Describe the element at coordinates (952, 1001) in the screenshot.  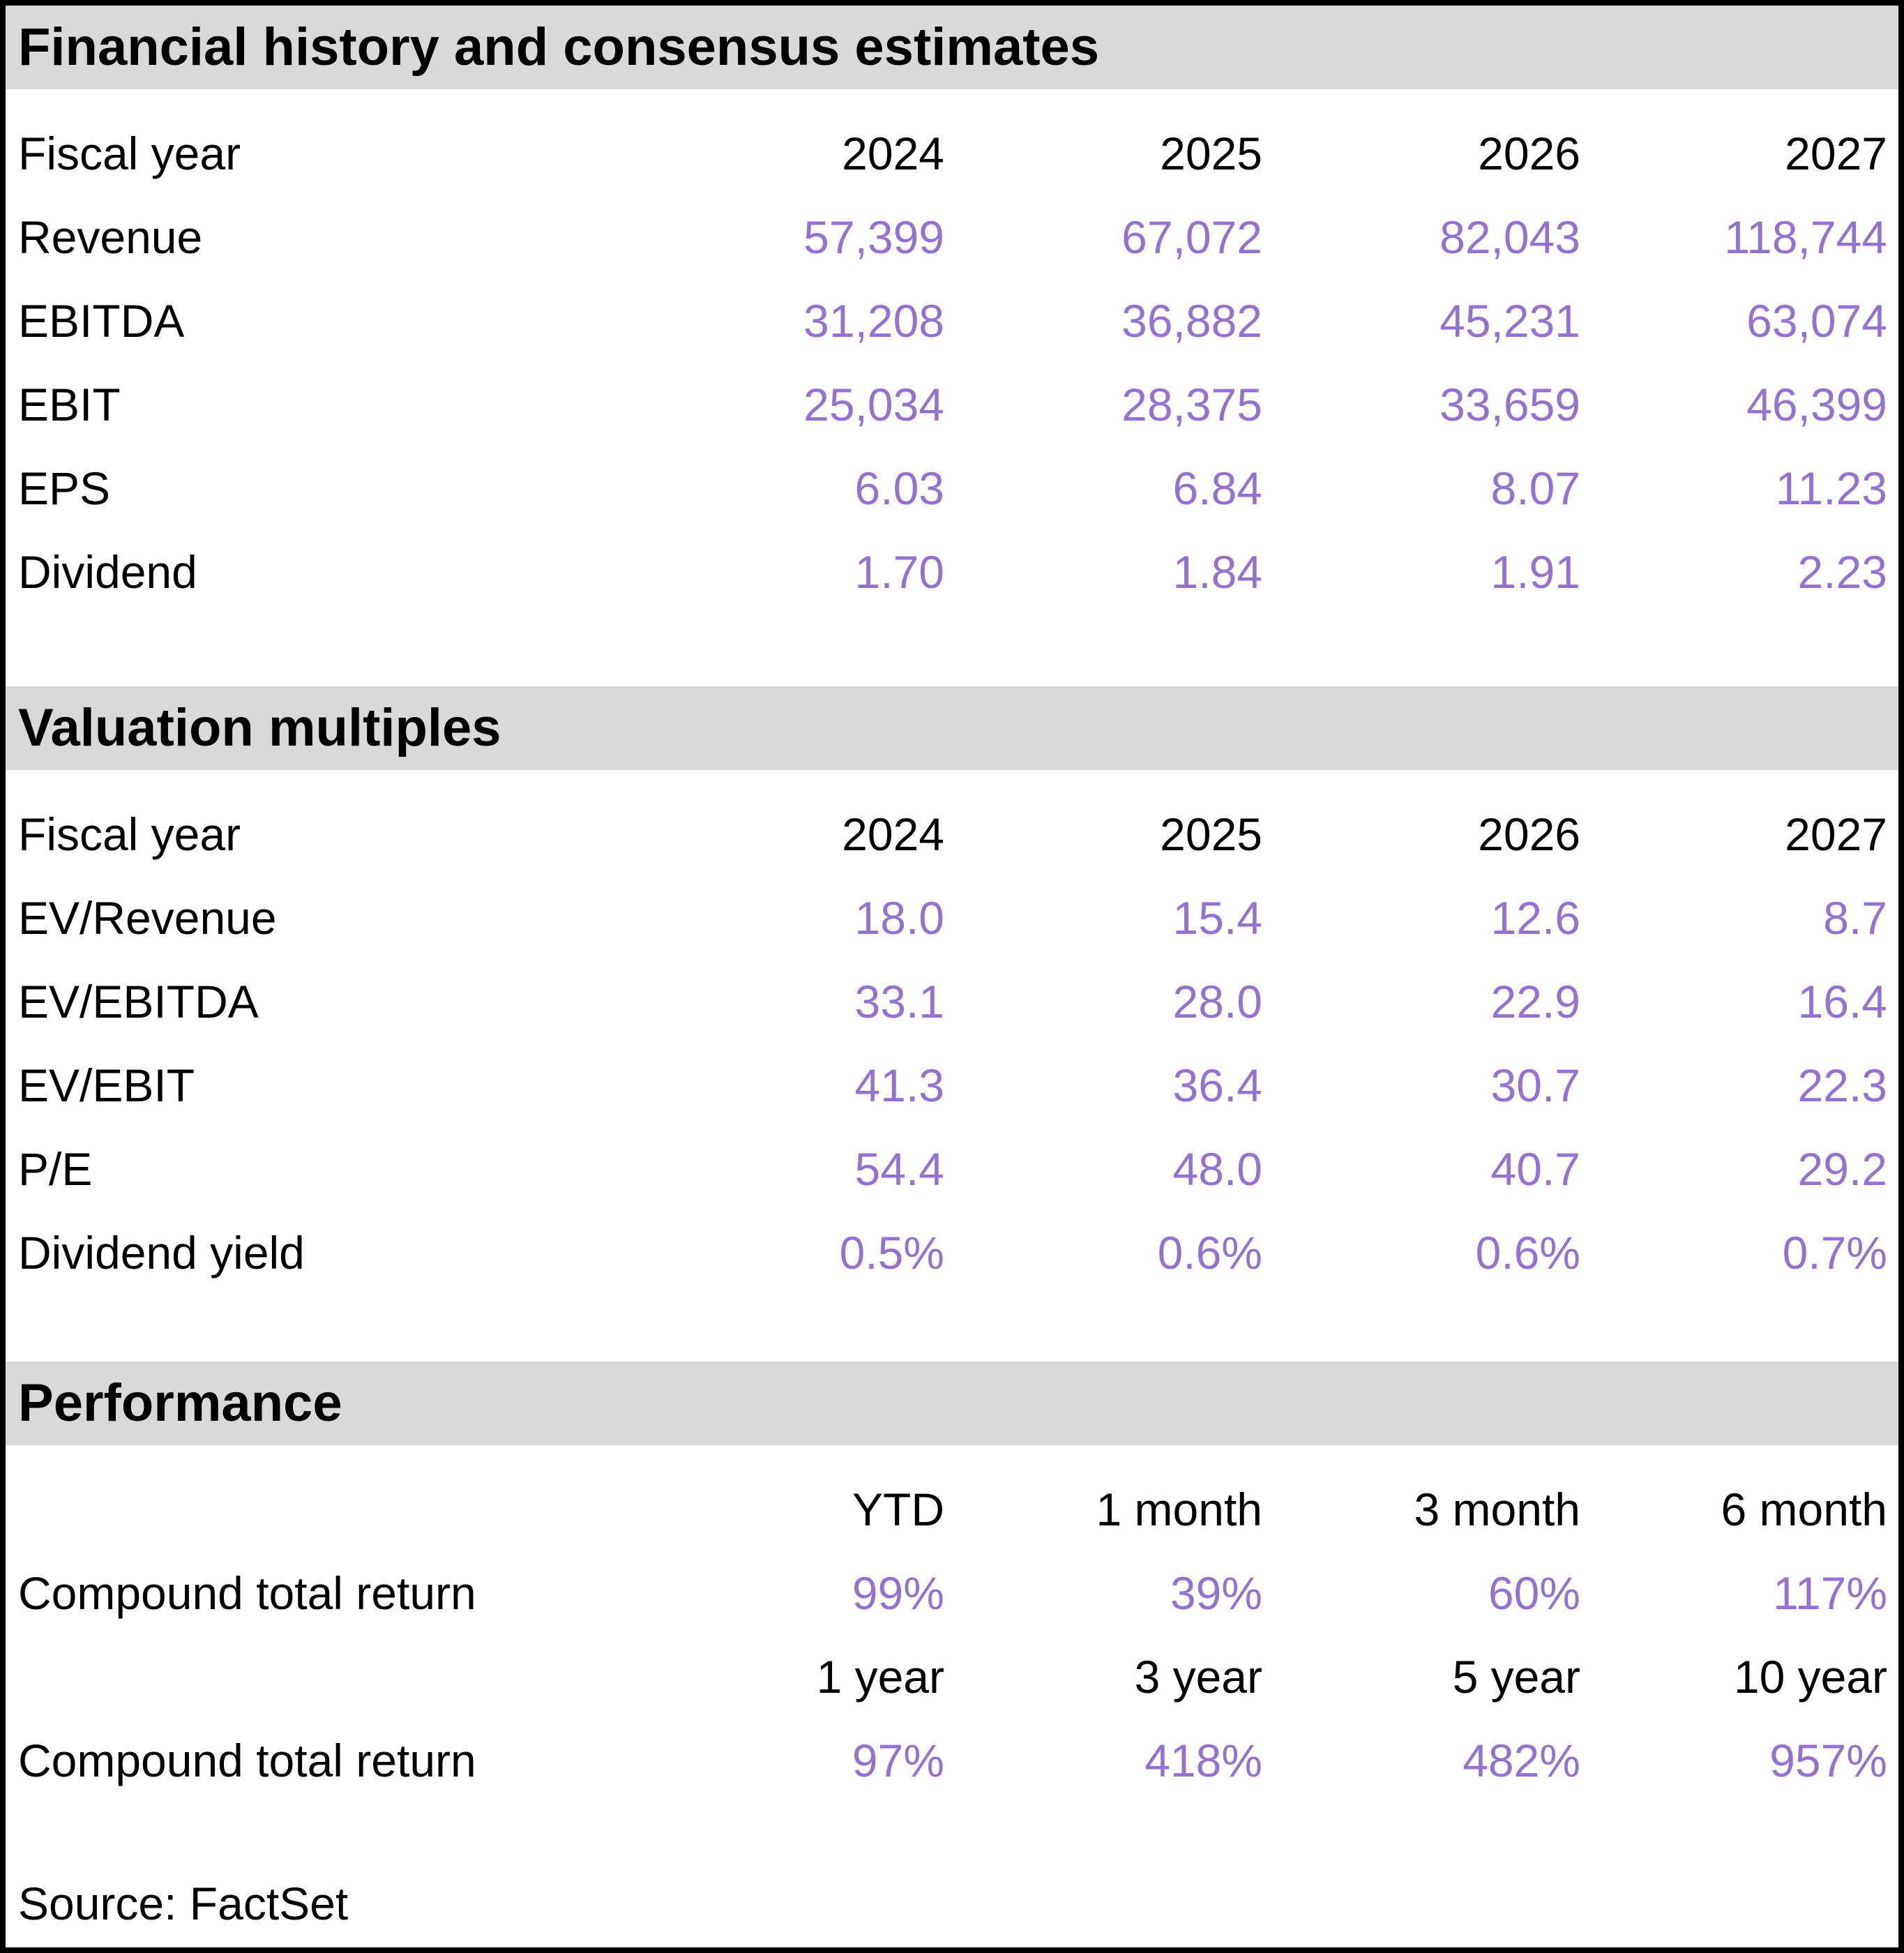
I see `table-row-ev-ebitda: EV/EBITDA 33.1 28.0 22.9 16.4` at that location.